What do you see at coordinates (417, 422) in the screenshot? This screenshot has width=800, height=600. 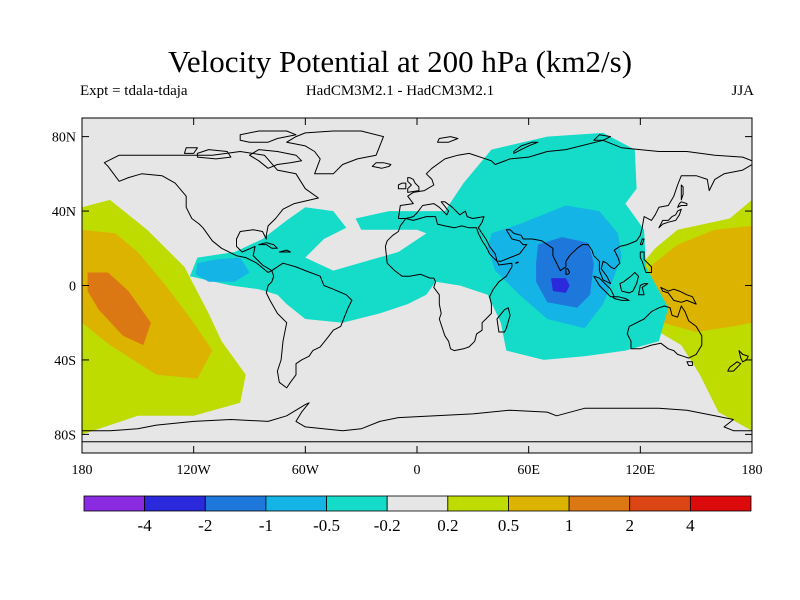 I see `coastline-antarctica` at bounding box center [417, 422].